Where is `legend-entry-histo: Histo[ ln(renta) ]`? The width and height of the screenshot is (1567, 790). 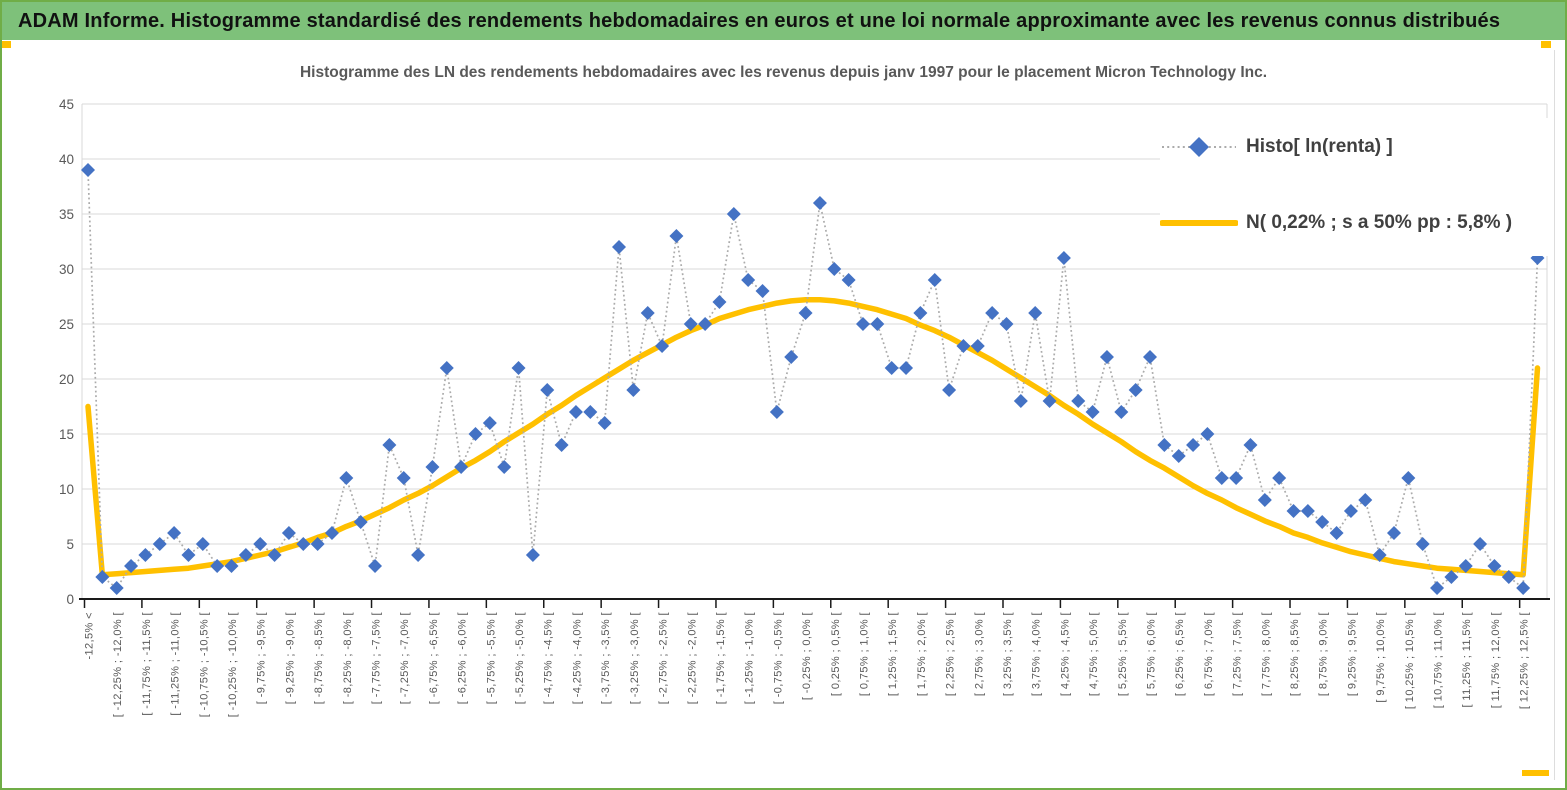 legend-entry-histo: Histo[ ln(renta) ] is located at coordinates (1276, 147).